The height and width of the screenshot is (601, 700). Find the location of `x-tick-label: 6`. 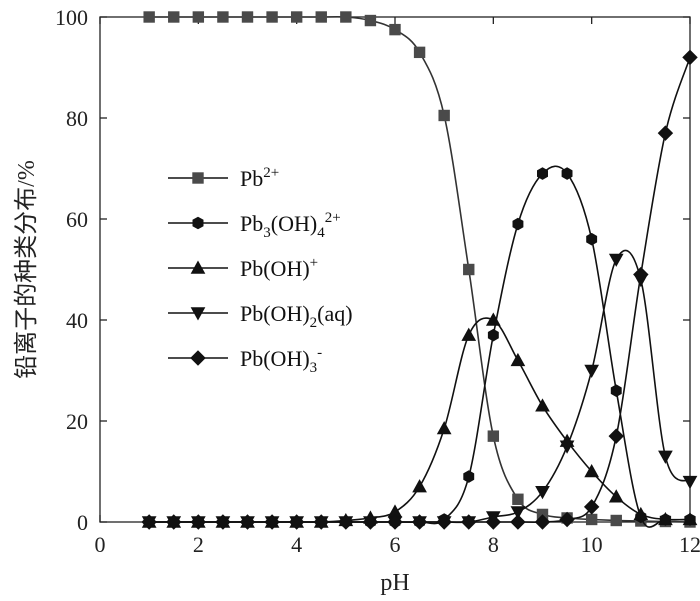

x-tick-label: 6 is located at coordinates (395, 544).